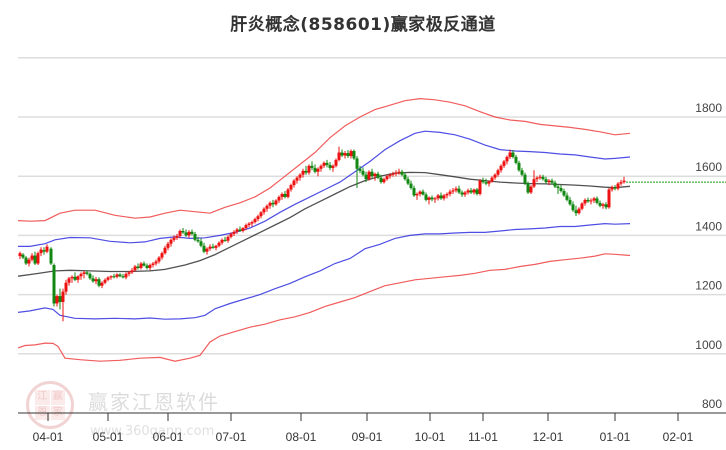 This screenshot has width=726, height=450. What do you see at coordinates (708, 108) in the screenshot?
I see `y-tick-label: 1800` at bounding box center [708, 108].